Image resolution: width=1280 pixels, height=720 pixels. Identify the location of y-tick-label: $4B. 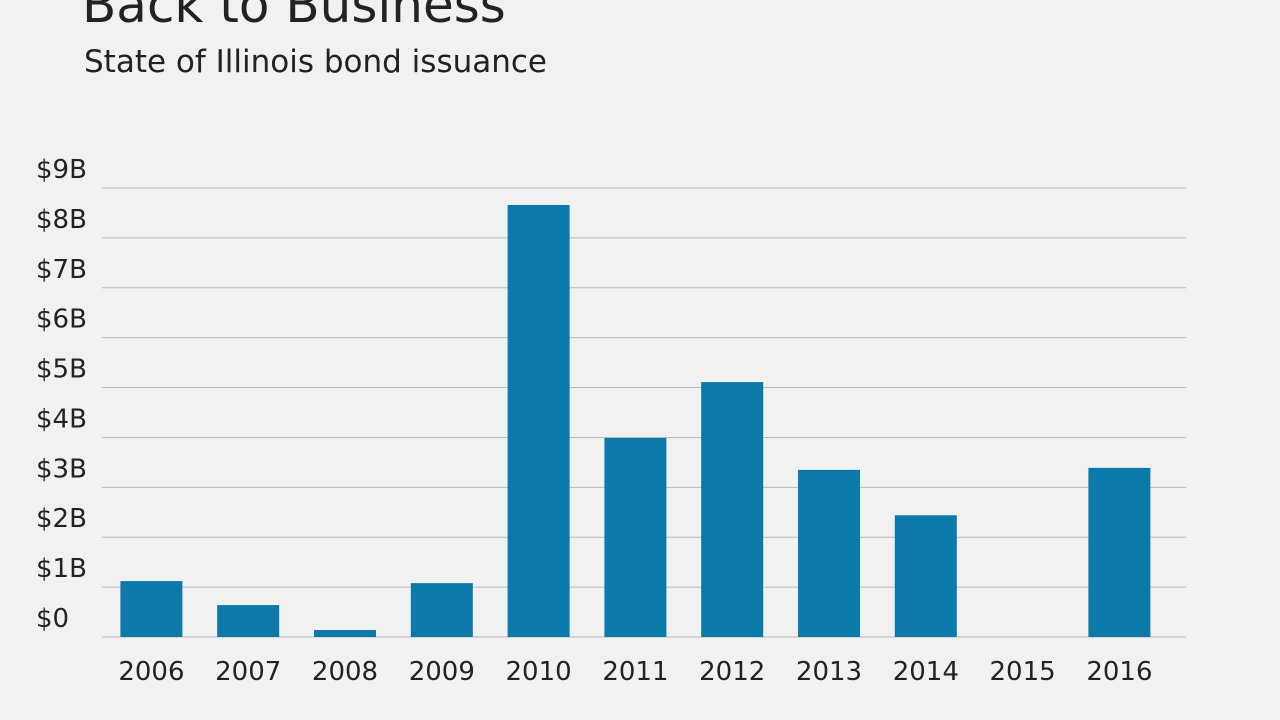
(61, 419).